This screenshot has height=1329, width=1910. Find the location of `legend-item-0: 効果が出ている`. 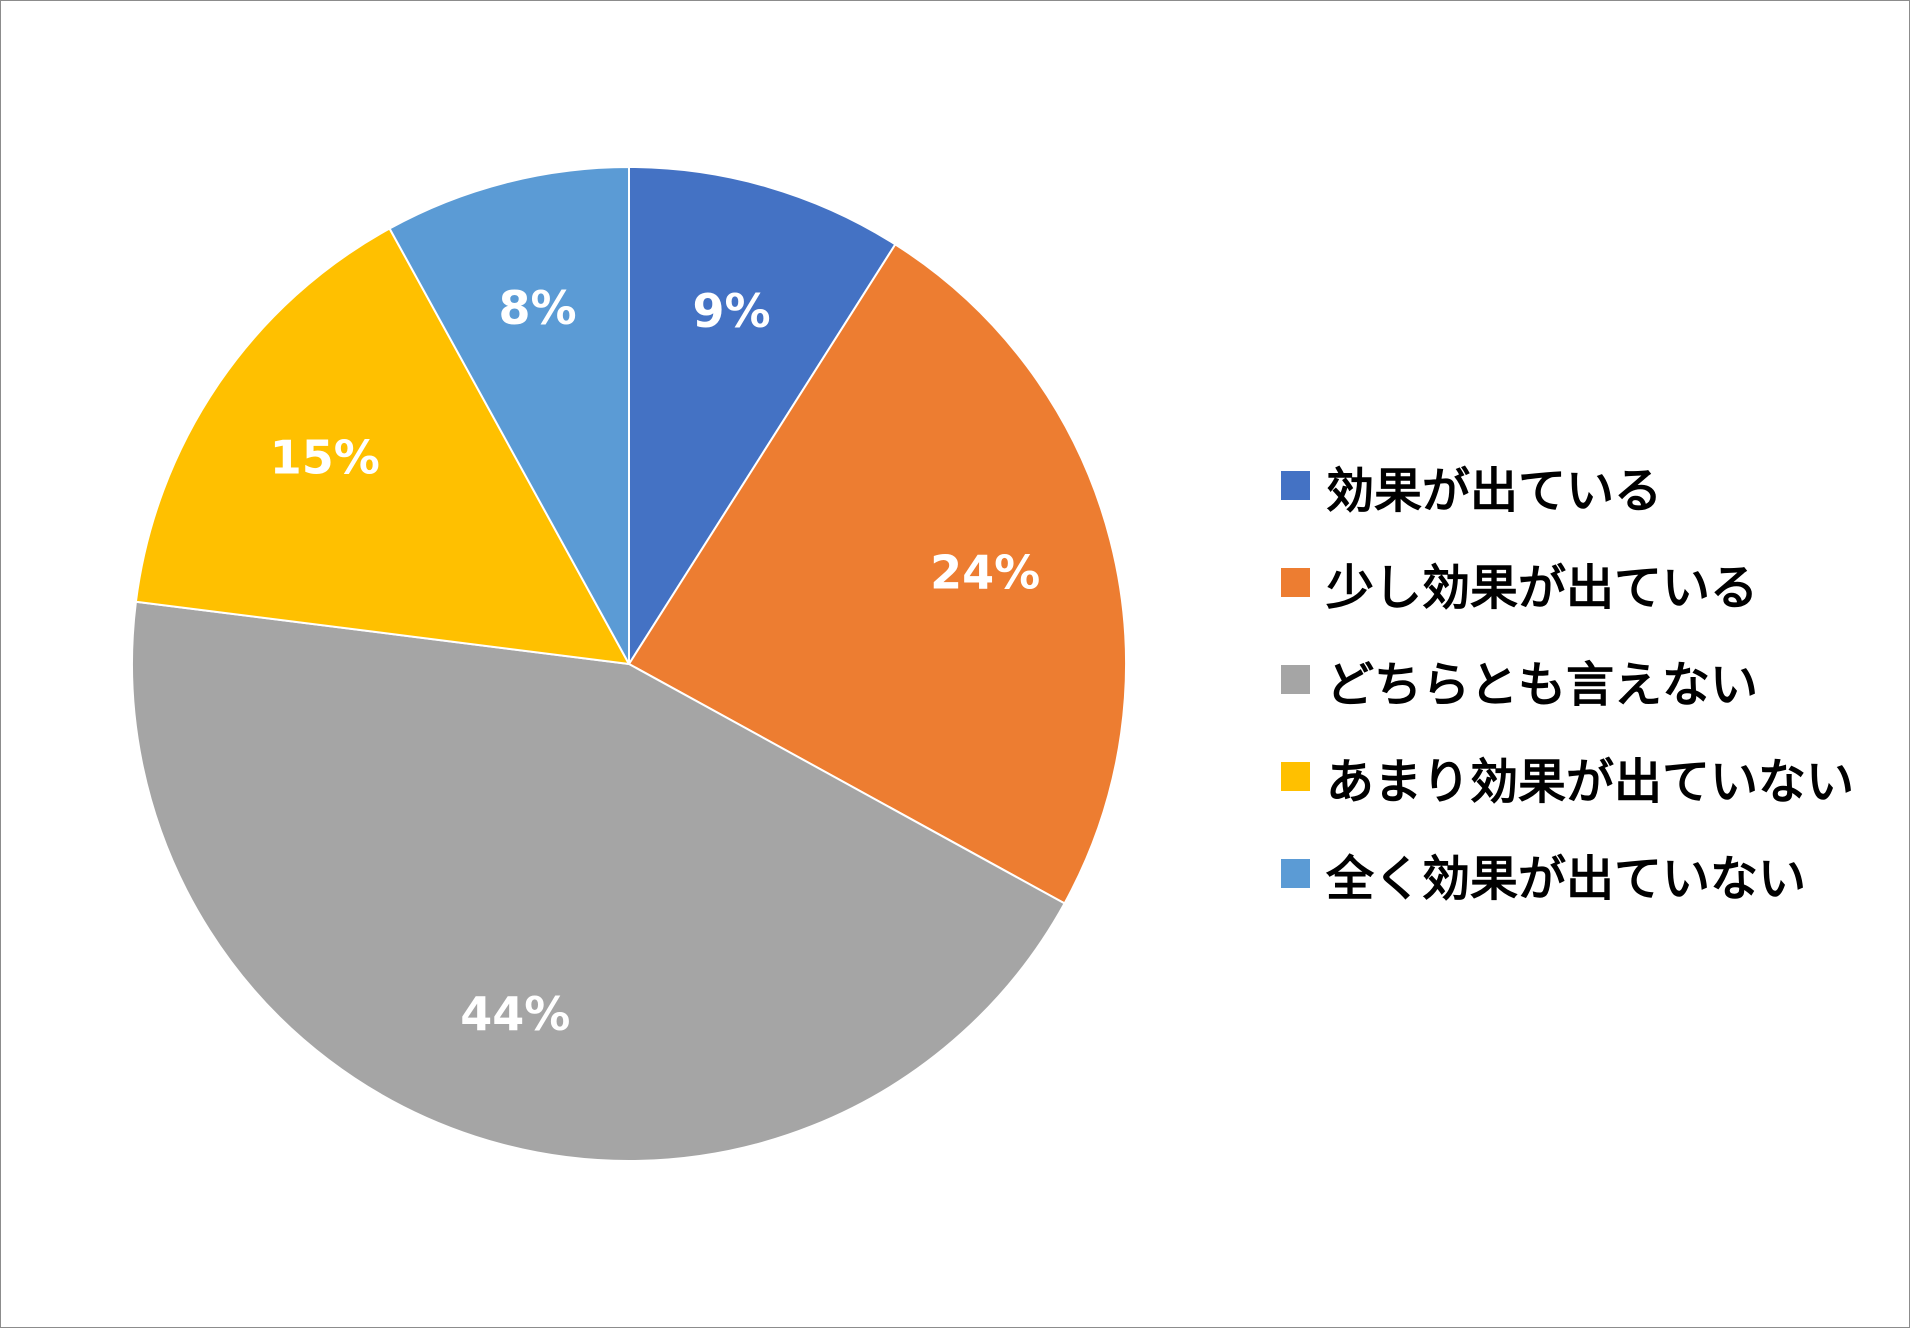

legend-item-0: 効果が出ている is located at coordinates (1567, 485).